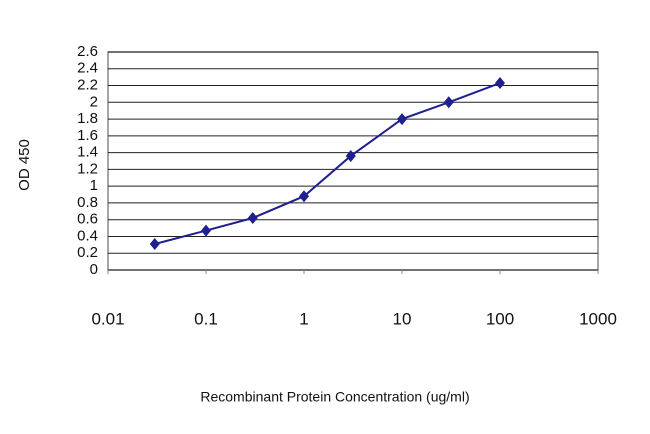 The image size is (650, 434). Describe the element at coordinates (87, 68) in the screenshot. I see `y-tick-label: 2.4` at that location.